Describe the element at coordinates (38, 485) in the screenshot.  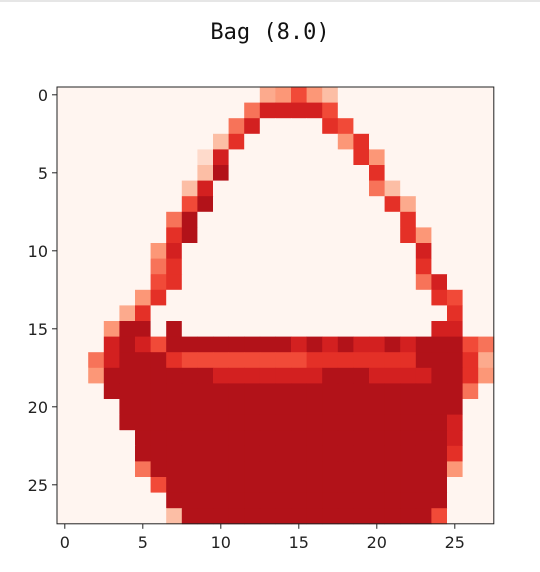
I see `y-tick-label: 25` at that location.